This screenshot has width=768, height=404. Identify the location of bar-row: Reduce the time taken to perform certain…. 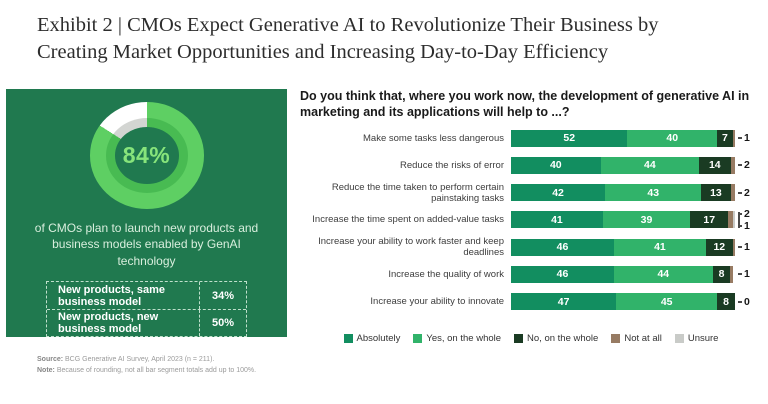
(531, 192).